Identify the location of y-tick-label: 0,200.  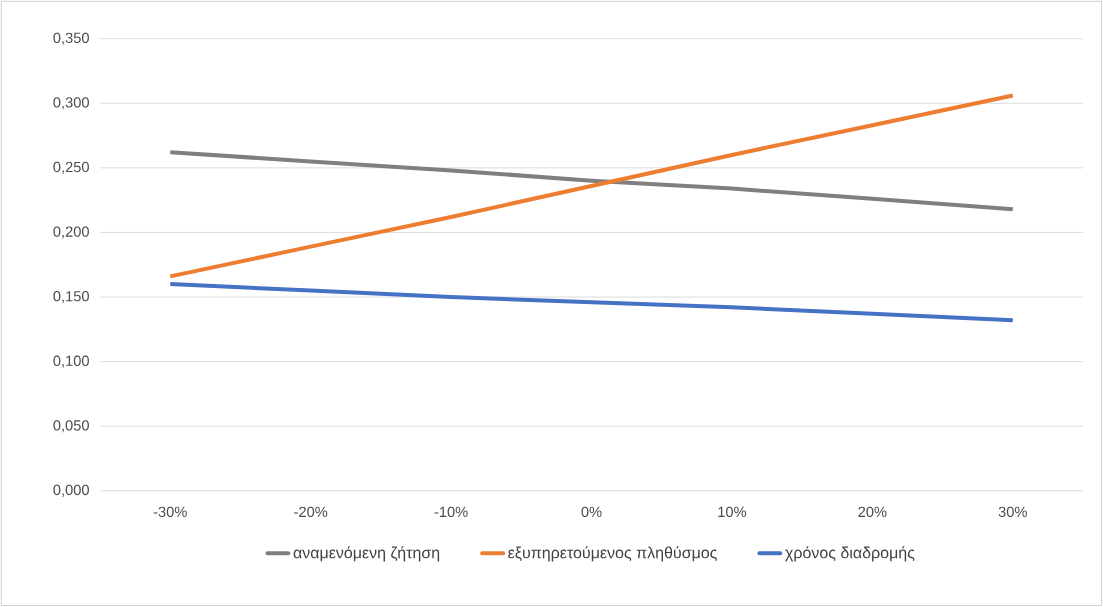
(71, 232).